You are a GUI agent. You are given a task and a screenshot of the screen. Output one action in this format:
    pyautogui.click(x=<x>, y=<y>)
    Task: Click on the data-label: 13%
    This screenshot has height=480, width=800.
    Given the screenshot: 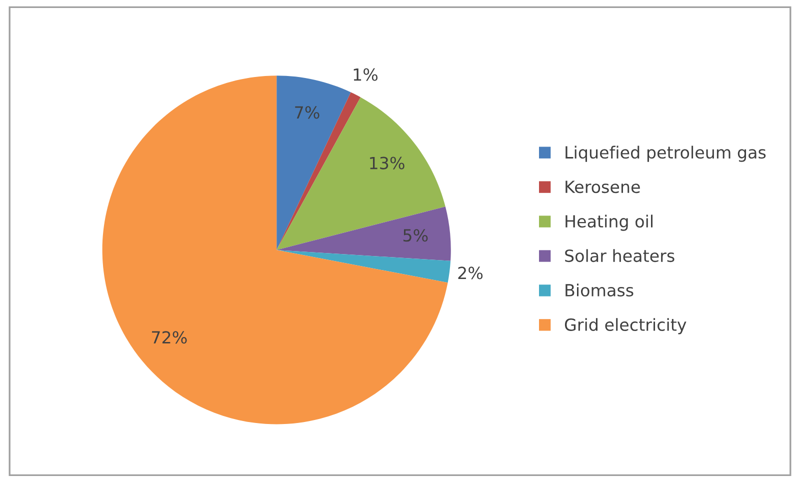 What is the action you would take?
    pyautogui.click(x=387, y=163)
    